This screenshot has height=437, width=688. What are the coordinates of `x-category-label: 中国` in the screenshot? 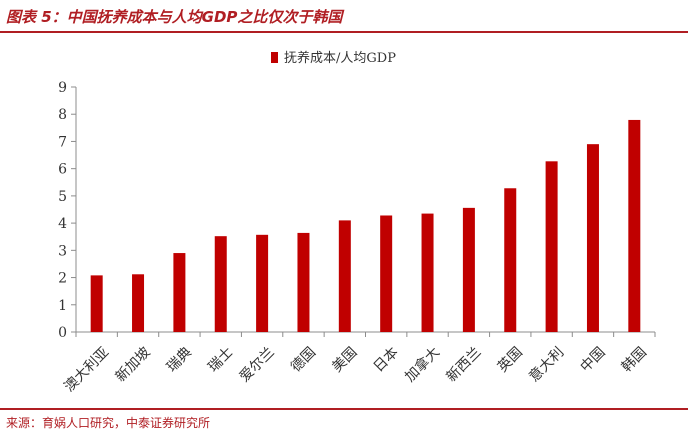 It's located at (592, 359).